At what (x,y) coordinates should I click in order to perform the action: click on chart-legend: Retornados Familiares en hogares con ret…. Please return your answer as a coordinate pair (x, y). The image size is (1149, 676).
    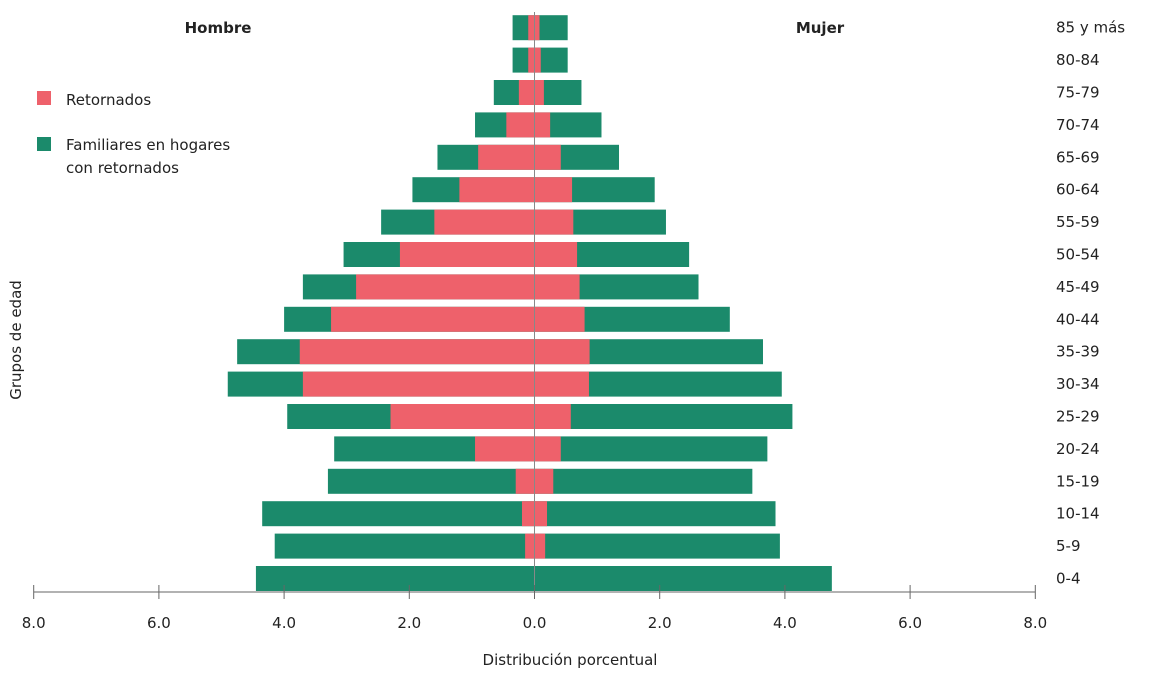
    Looking at the image, I should click on (133, 134).